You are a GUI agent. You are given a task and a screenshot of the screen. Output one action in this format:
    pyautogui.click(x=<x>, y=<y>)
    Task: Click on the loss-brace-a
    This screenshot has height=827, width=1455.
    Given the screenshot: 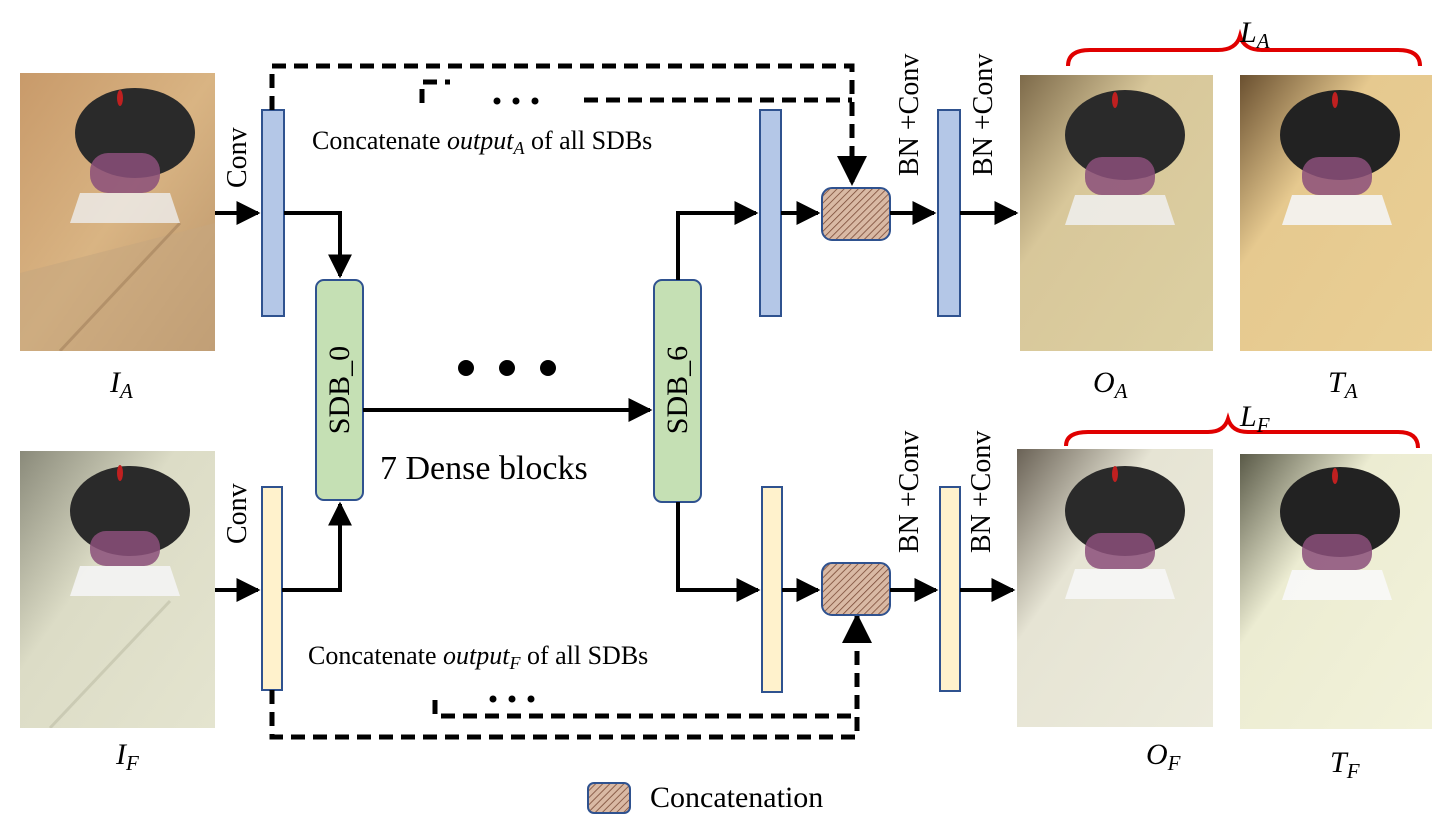 What is the action you would take?
    pyautogui.click(x=1244, y=47)
    